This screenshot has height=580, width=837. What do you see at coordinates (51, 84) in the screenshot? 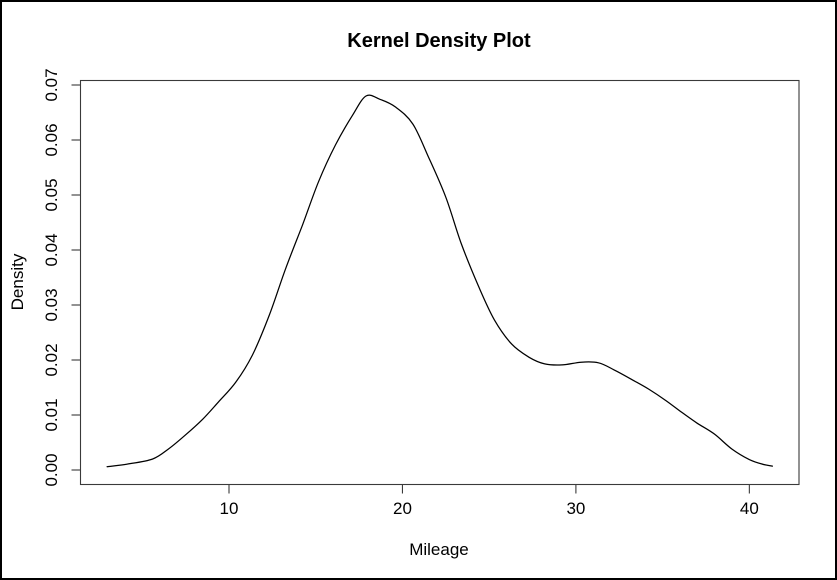
I see `y-tick-label: 0.07` at bounding box center [51, 84].